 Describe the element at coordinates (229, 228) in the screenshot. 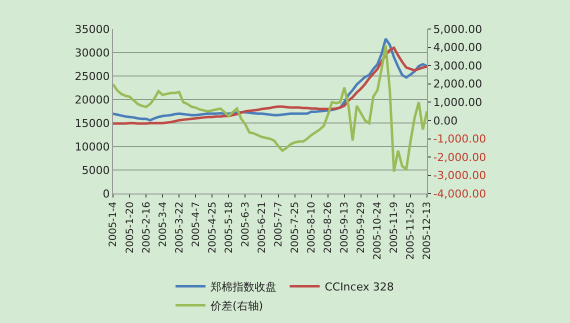

I see `x-tick-label: 2005-5-18` at that location.